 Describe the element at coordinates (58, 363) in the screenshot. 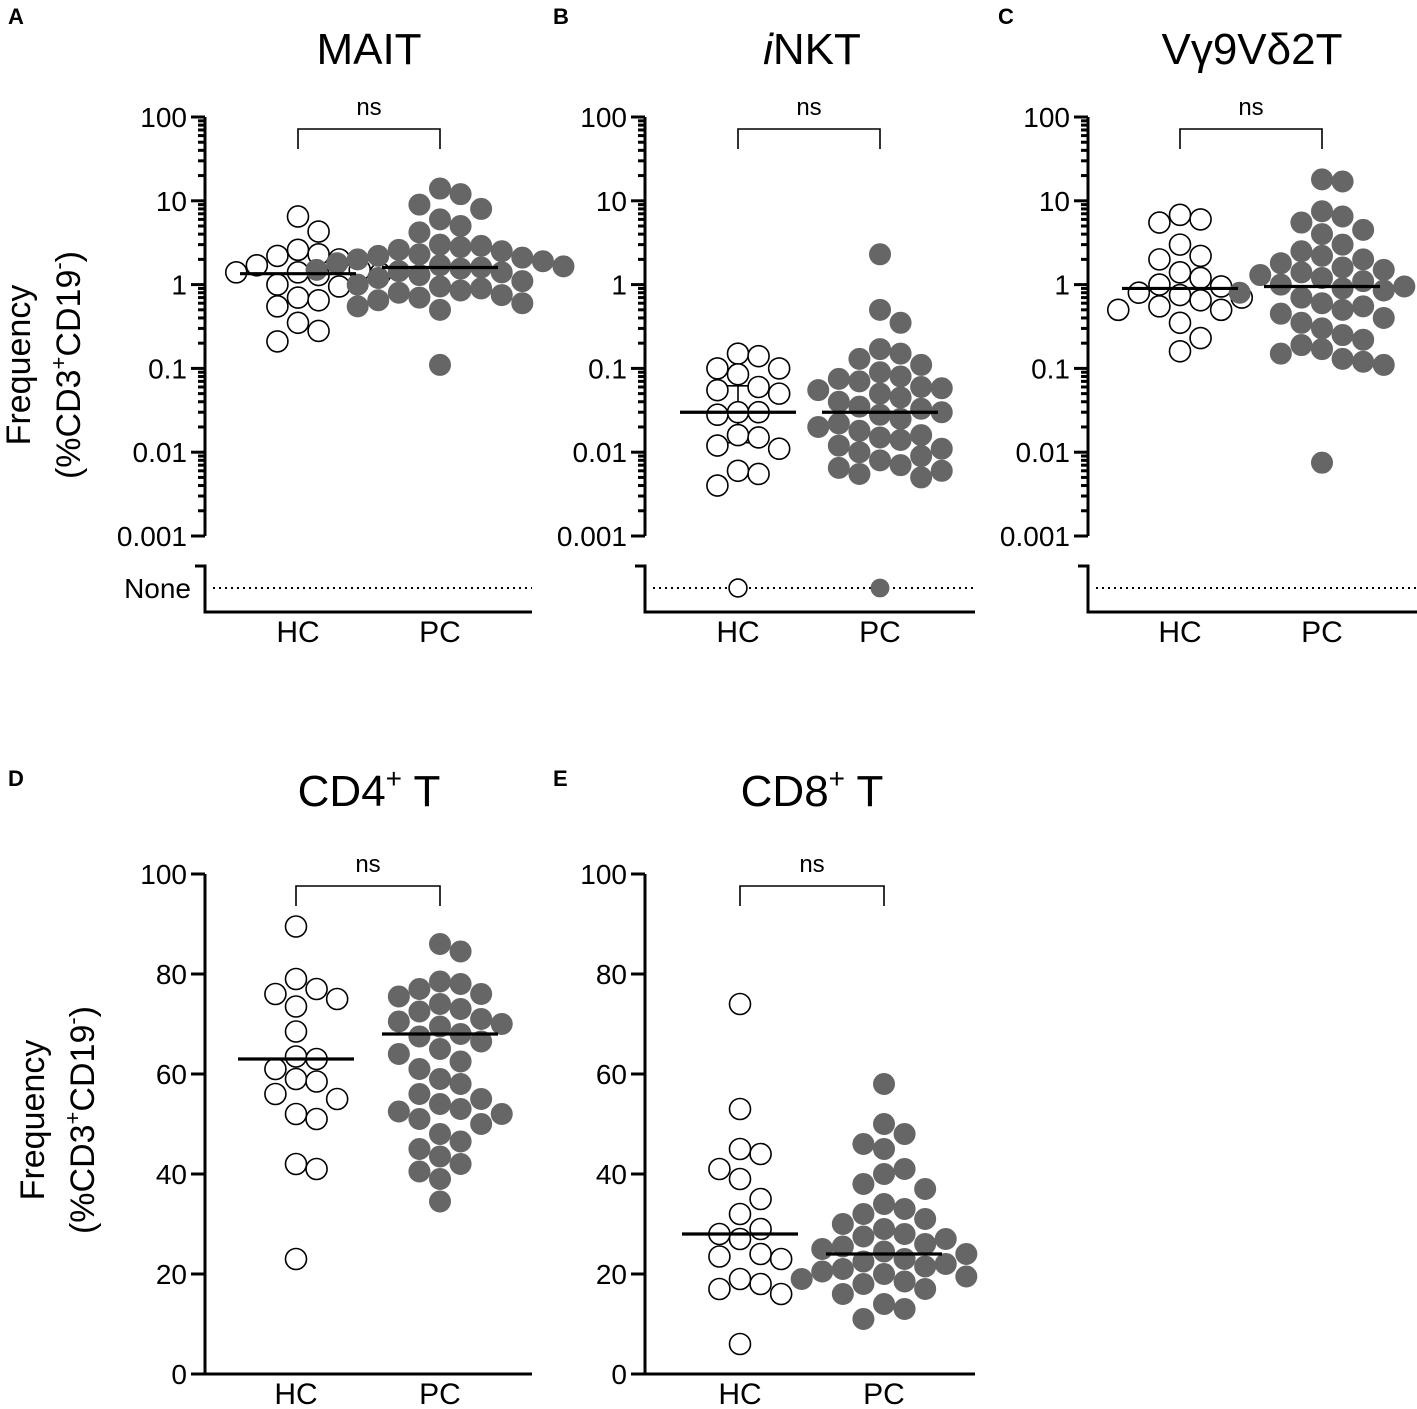

I see `y-axis-title-sup1: +` at that location.